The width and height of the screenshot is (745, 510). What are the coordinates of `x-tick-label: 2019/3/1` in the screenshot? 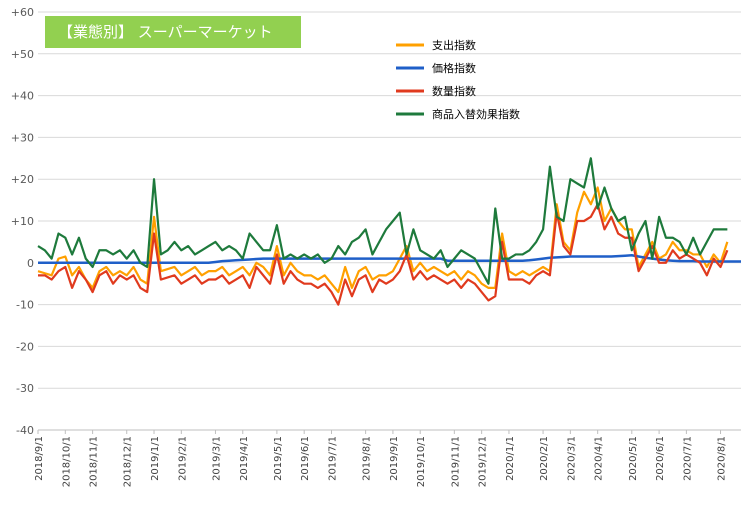 It's located at (216, 458).